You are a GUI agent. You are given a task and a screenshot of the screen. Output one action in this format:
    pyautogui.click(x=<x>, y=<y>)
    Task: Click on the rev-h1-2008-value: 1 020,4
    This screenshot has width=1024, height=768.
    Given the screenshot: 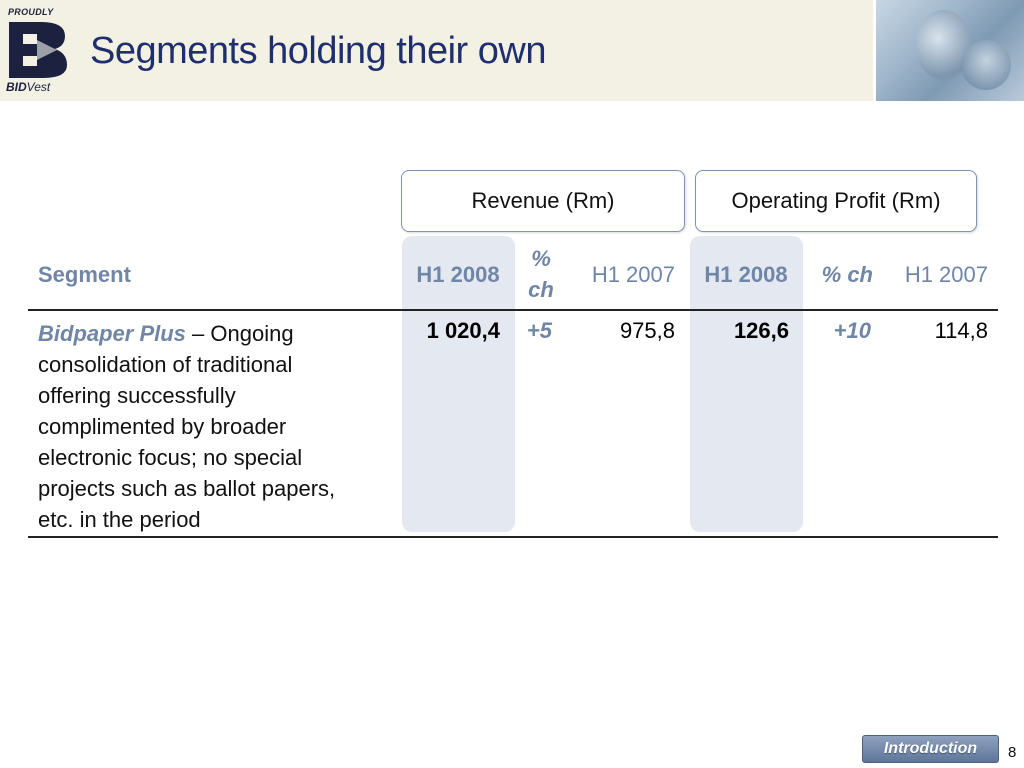 What is the action you would take?
    pyautogui.click(x=463, y=330)
    